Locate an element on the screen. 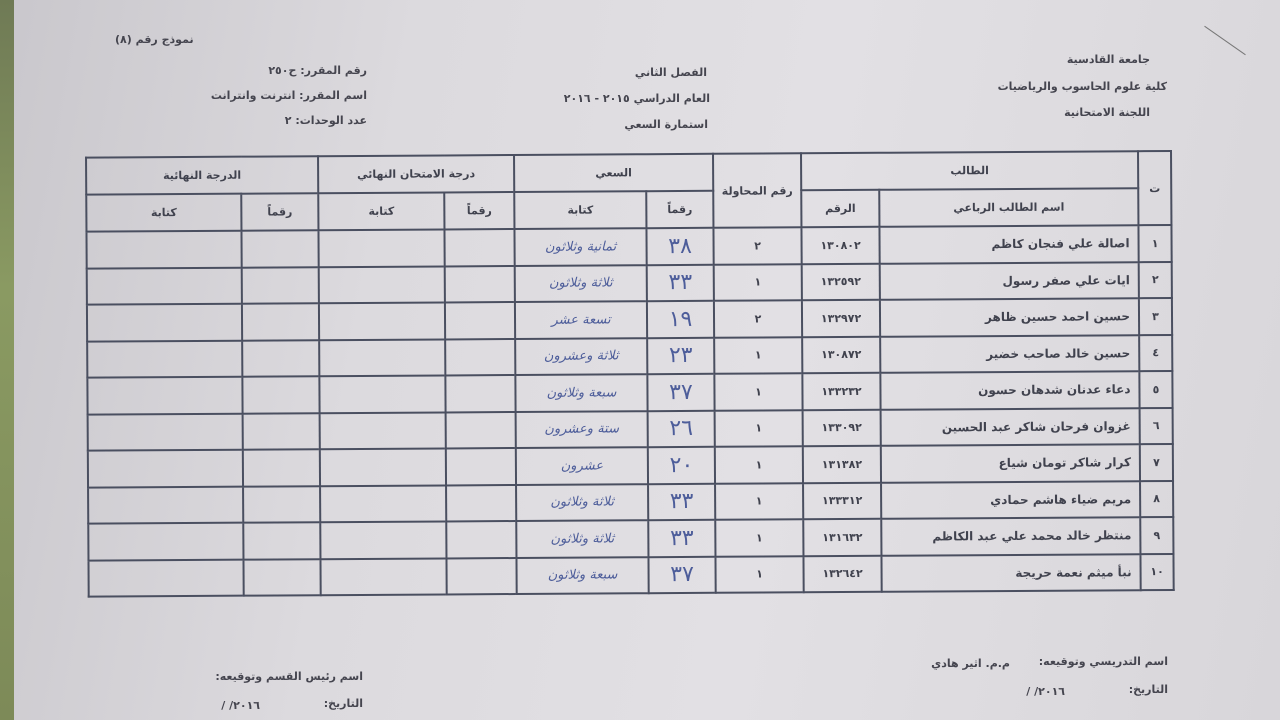 This screenshot has width=1280, height=720. row-index: ٤ is located at coordinates (1156, 353).